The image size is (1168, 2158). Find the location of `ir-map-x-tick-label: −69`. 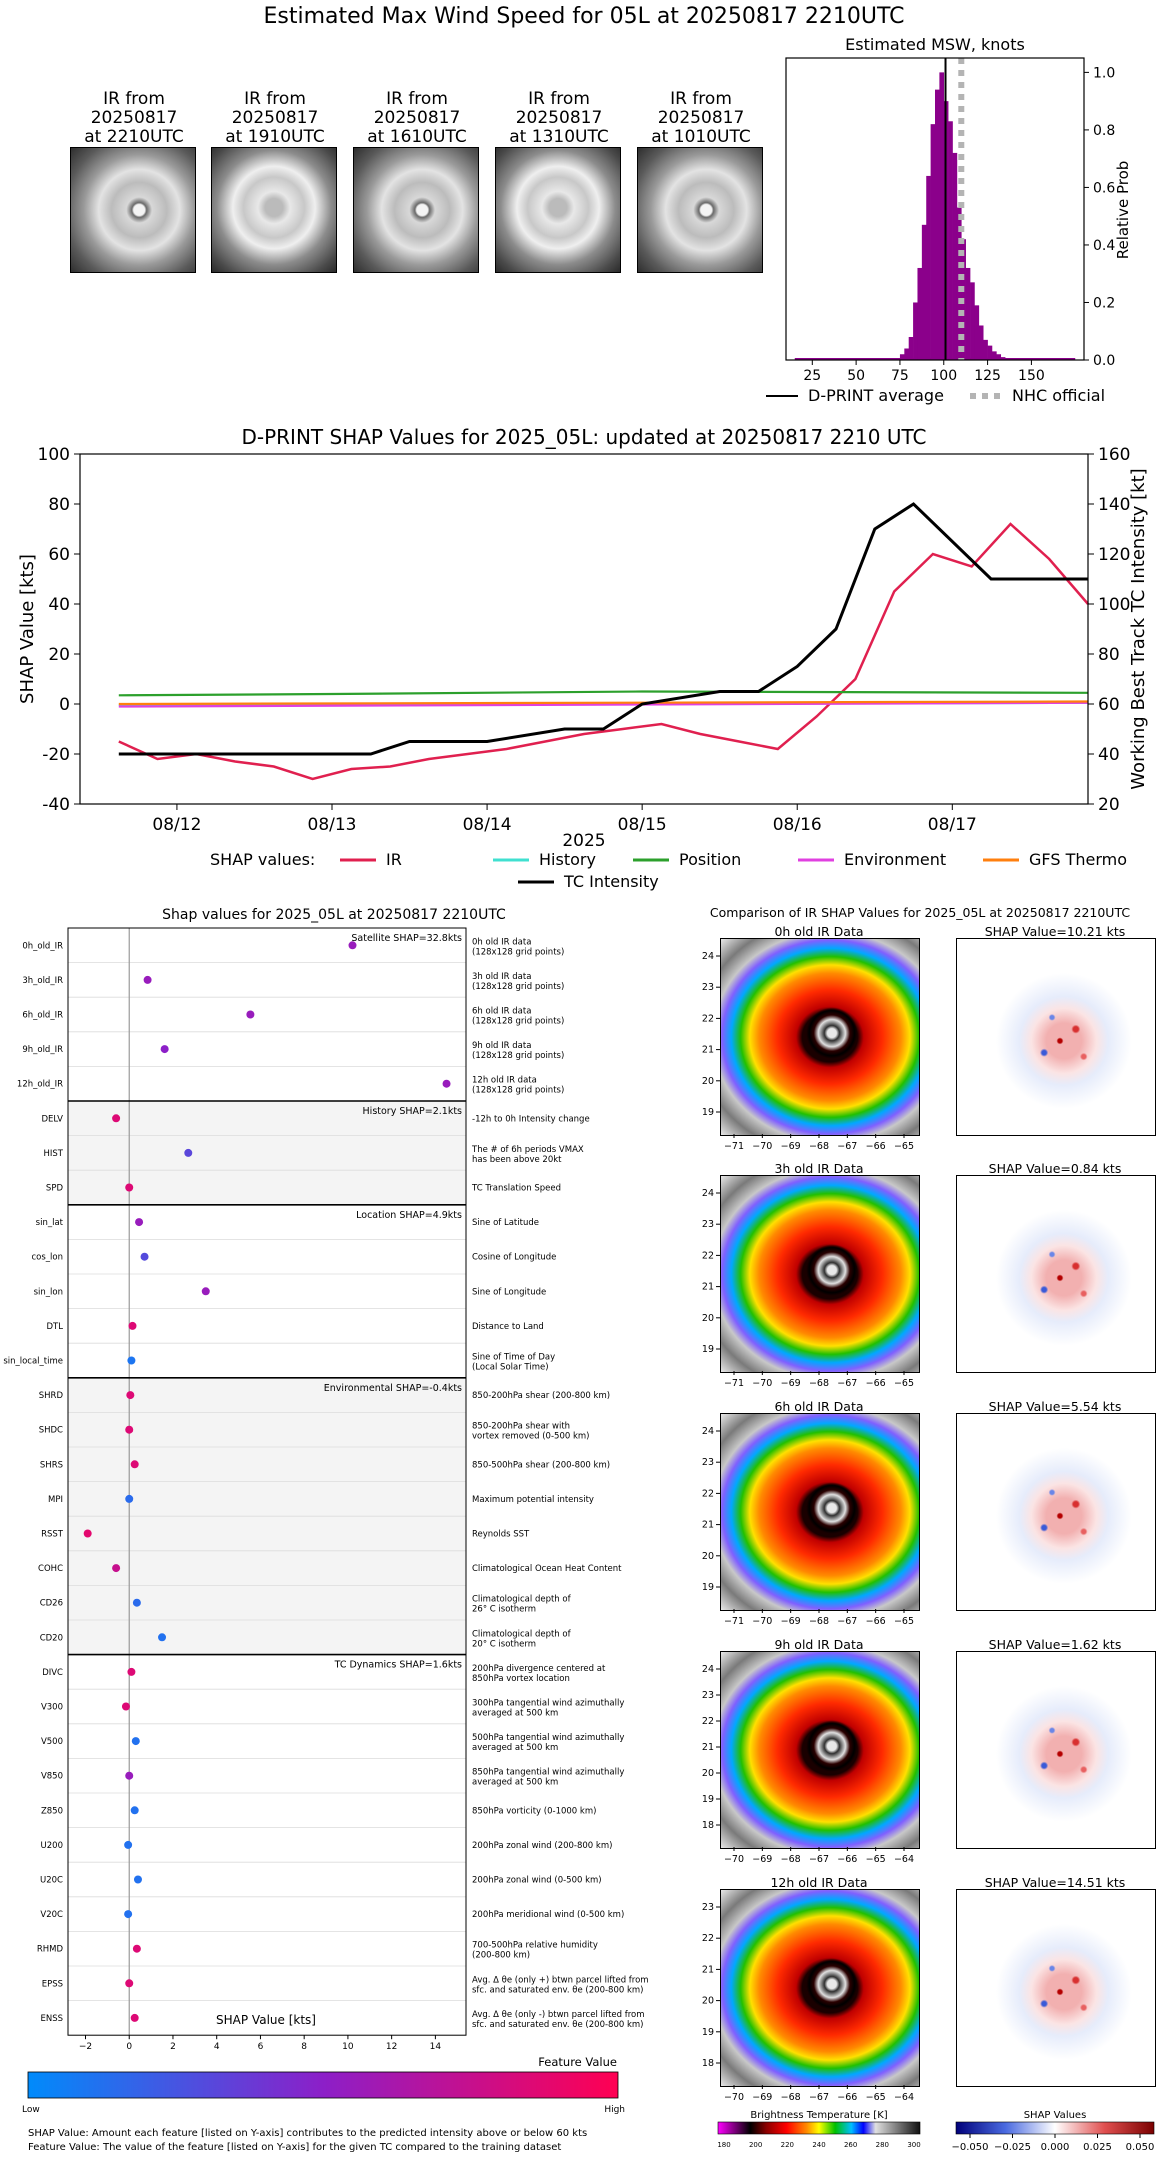

ir-map-x-tick-label: −69 is located at coordinates (791, 1383).